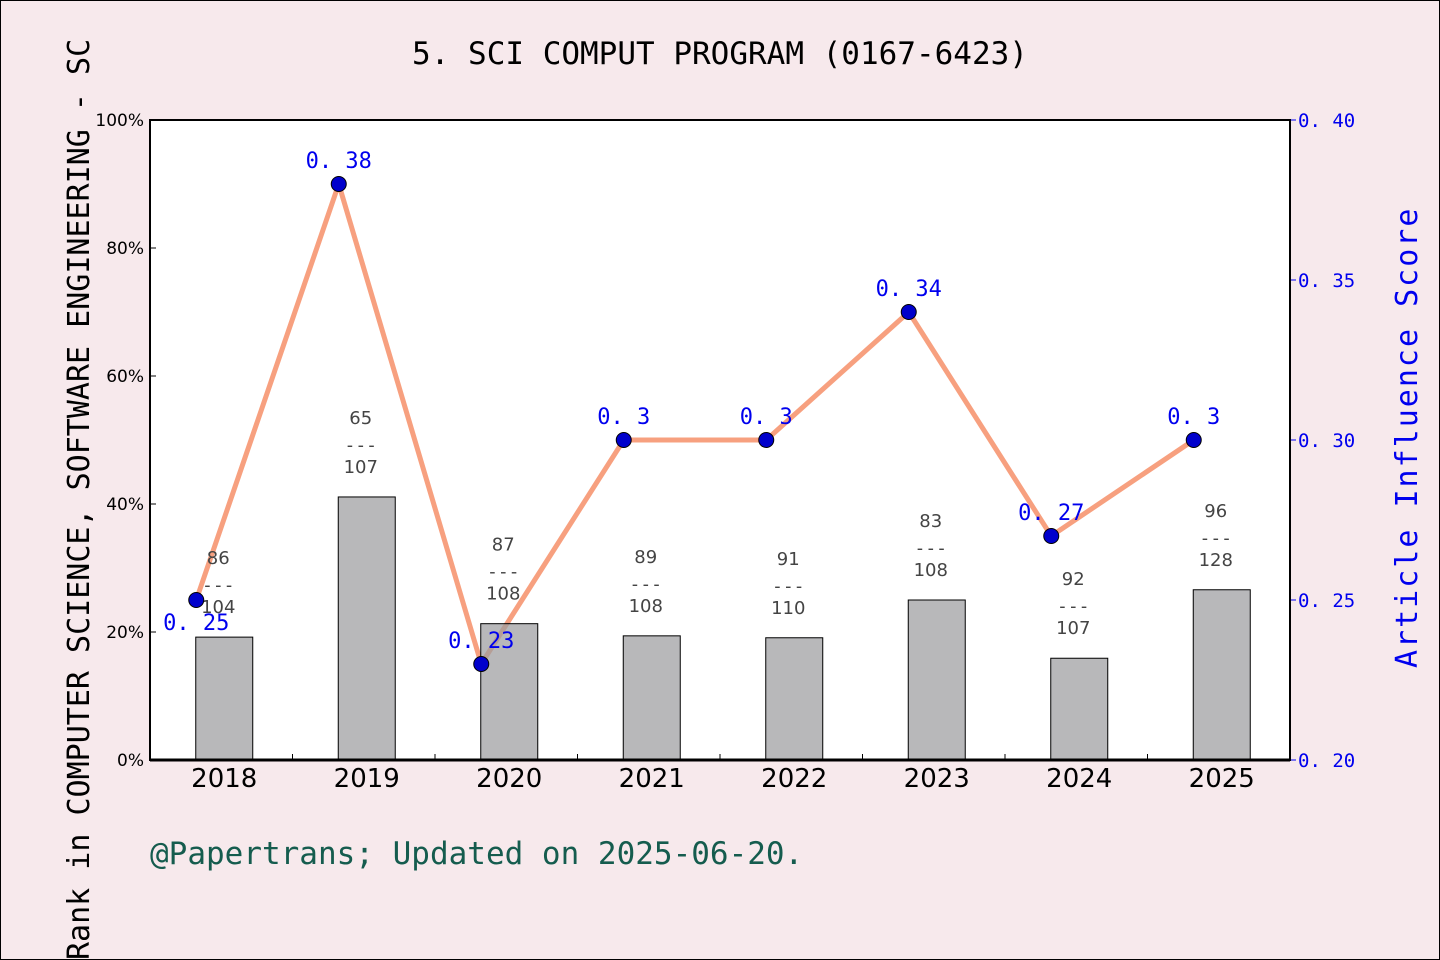 This screenshot has height=960, width=1440. Describe the element at coordinates (909, 289) in the screenshot. I see `line-value-label: 0. 34` at that location.